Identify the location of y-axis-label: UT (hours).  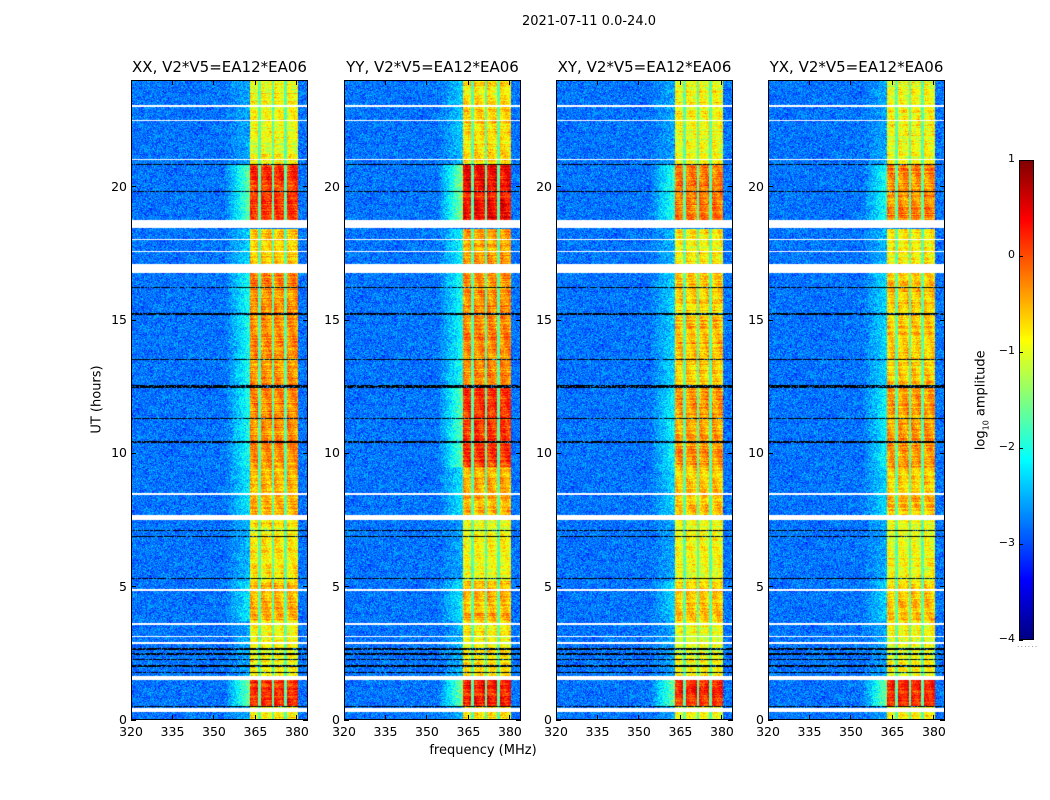
(97, 399).